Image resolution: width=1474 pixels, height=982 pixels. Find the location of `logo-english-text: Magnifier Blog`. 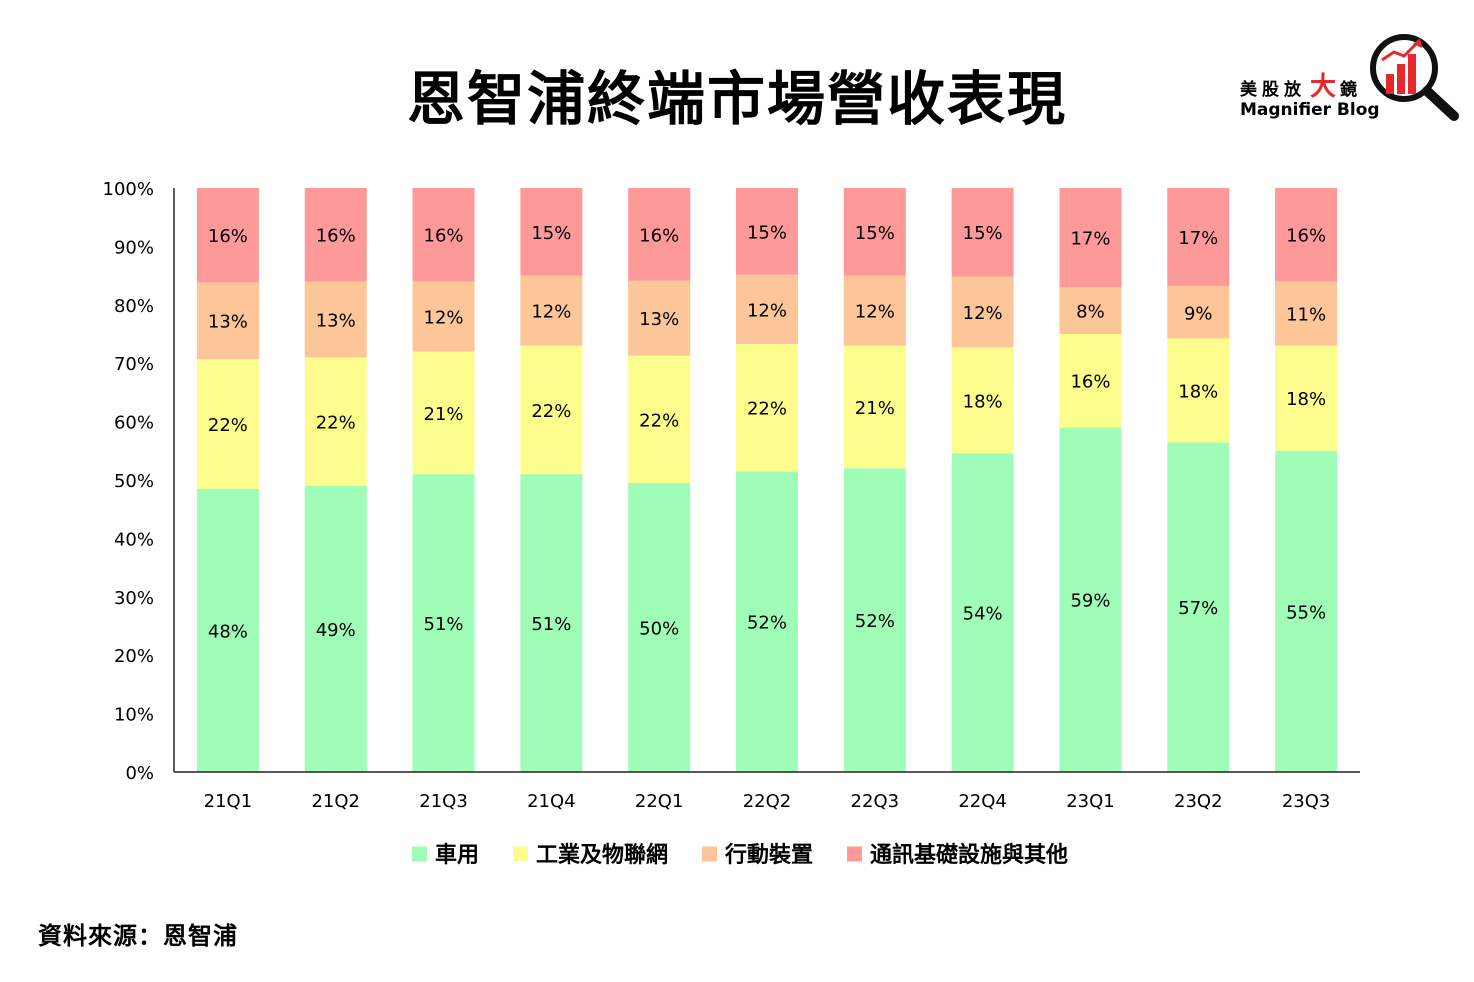

logo-english-text: Magnifier Blog is located at coordinates (1310, 110).